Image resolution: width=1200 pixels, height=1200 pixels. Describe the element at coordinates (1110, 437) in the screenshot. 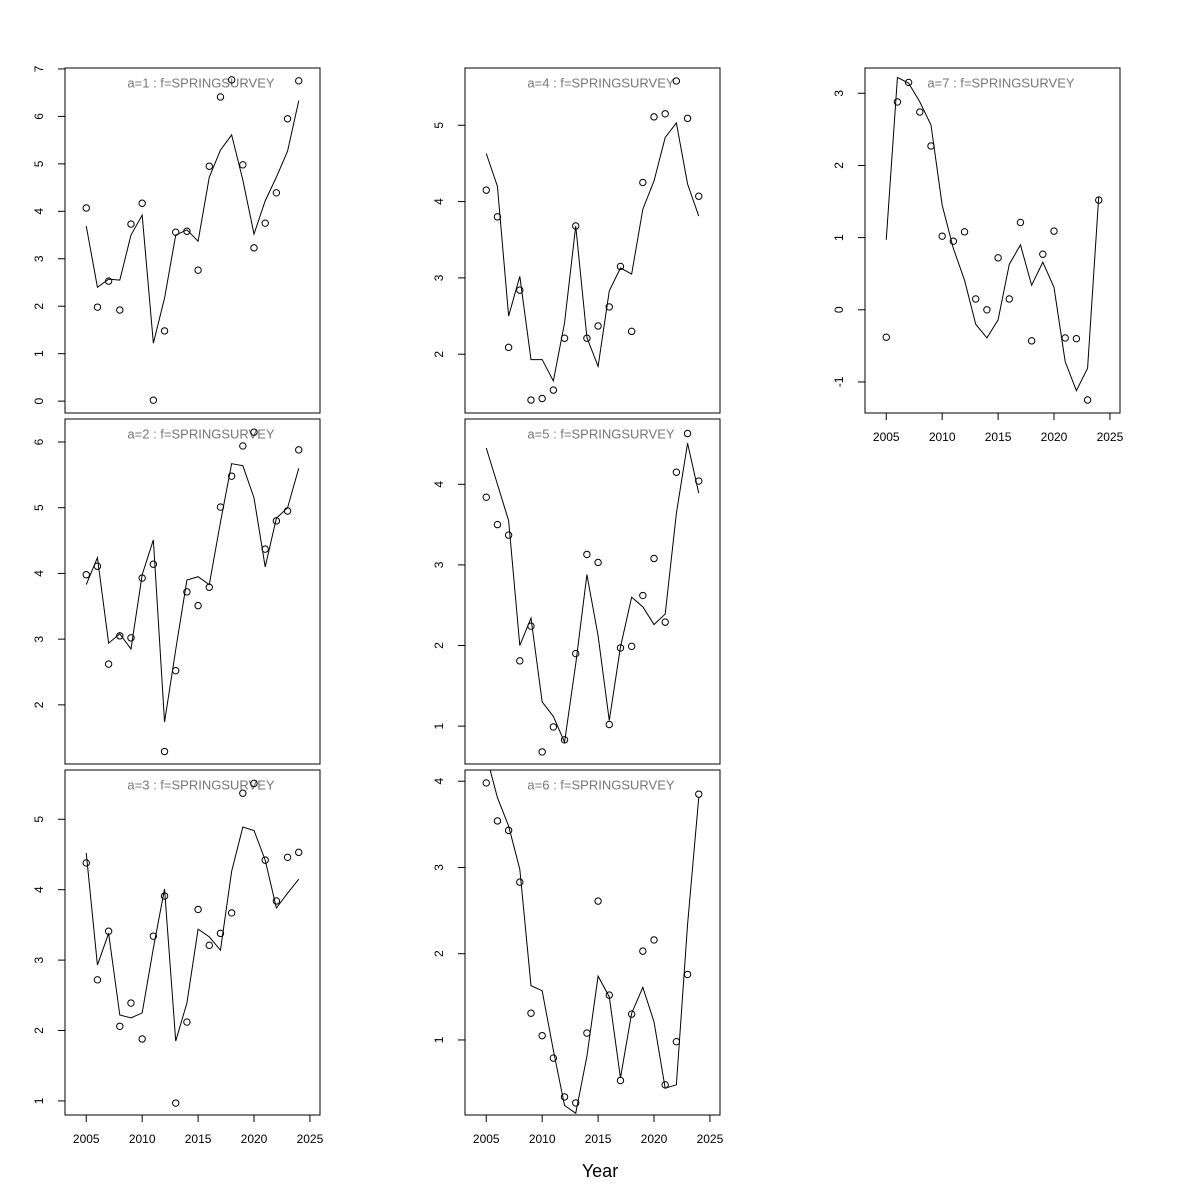

I see `x-tick-label: 2025` at that location.